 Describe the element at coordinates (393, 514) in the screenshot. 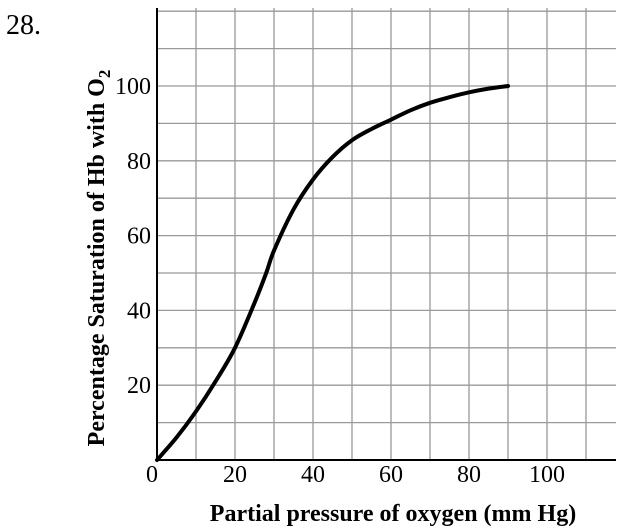

I see `x-axis-title: Partial pressure of oxygen (mm Hg)` at that location.